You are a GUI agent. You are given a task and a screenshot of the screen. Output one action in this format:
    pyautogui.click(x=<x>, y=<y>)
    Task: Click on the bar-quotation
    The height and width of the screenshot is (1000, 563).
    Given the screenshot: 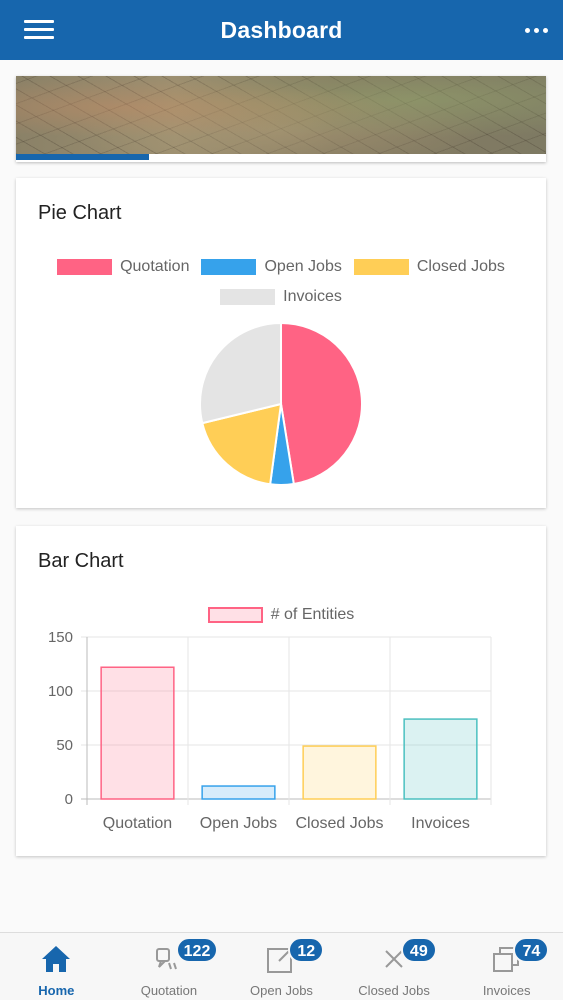 What is the action you would take?
    pyautogui.click(x=137, y=733)
    